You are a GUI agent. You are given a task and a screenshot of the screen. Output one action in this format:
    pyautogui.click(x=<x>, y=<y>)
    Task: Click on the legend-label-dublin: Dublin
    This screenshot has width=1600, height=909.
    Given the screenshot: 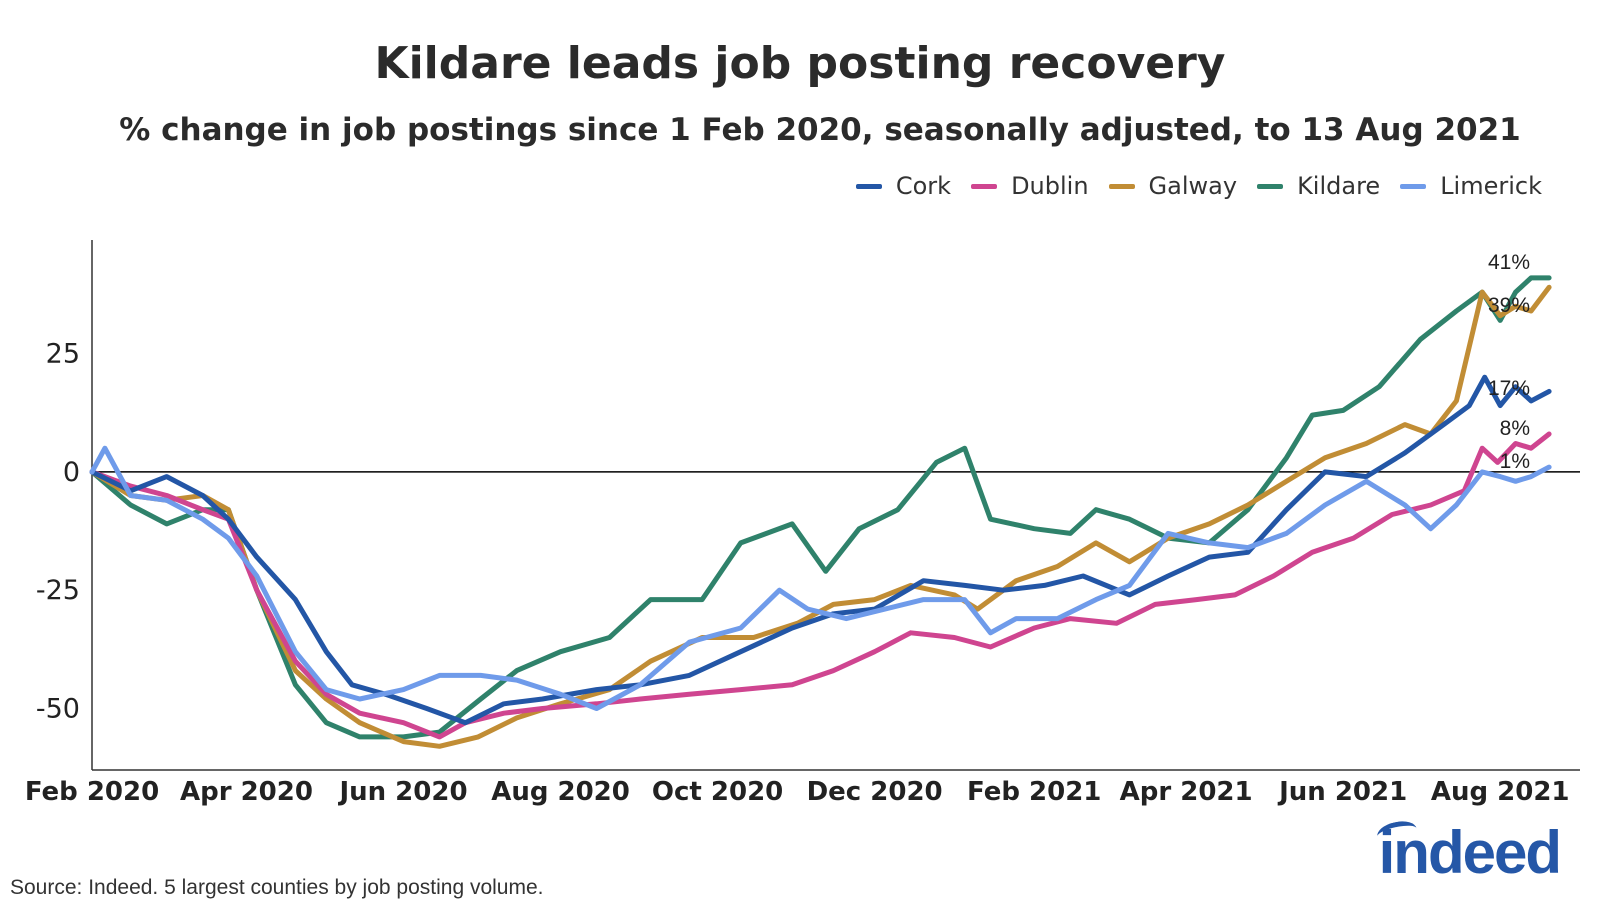 What is the action you would take?
    pyautogui.click(x=1050, y=186)
    